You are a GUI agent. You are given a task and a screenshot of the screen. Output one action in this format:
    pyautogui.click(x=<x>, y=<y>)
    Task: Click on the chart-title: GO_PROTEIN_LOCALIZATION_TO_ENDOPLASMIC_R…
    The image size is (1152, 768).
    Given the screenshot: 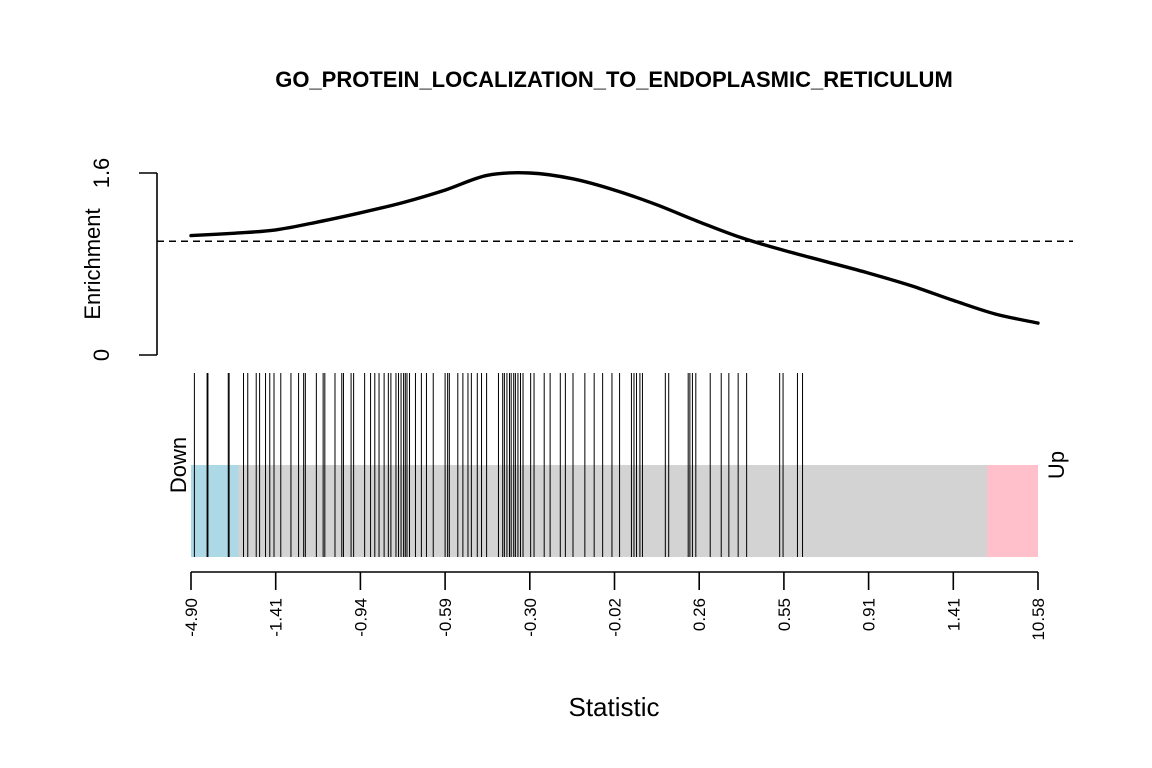 What is the action you would take?
    pyautogui.click(x=614, y=79)
    